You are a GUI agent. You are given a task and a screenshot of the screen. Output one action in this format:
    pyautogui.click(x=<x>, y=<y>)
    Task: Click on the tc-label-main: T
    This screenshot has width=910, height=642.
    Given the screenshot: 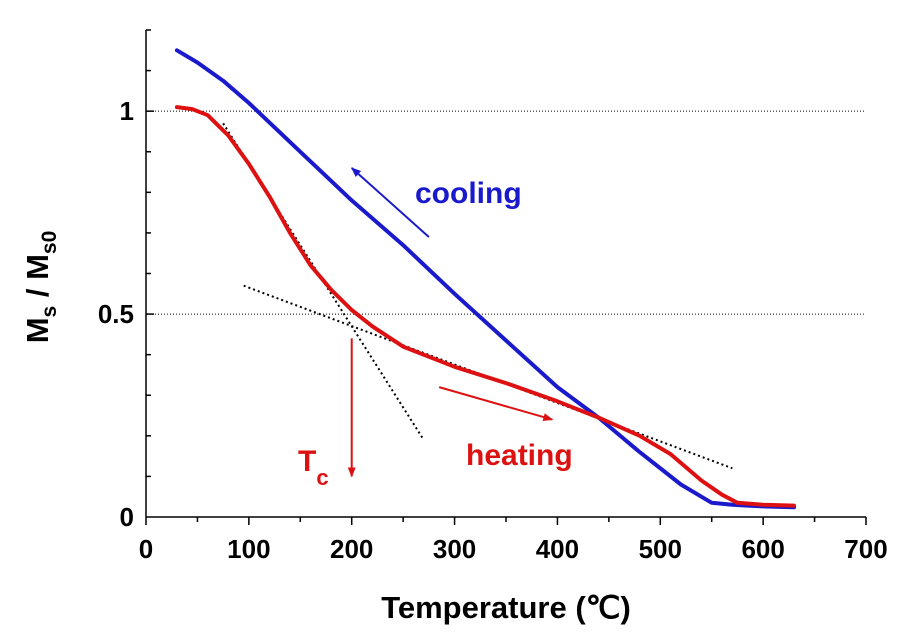 What is the action you would take?
    pyautogui.click(x=307, y=461)
    